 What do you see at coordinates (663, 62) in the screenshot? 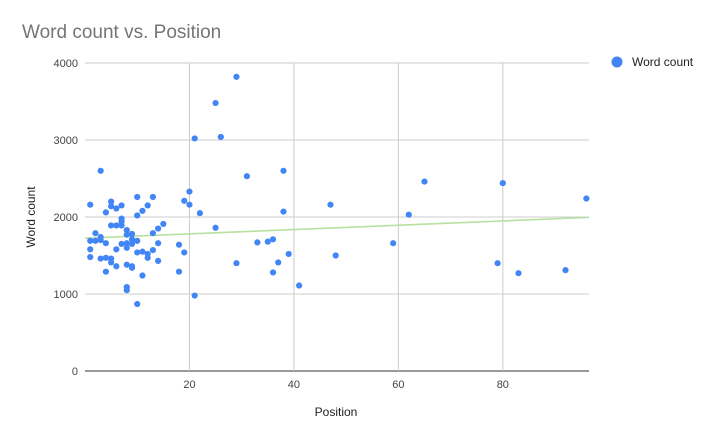
I see `legend-label: Word count` at bounding box center [663, 62].